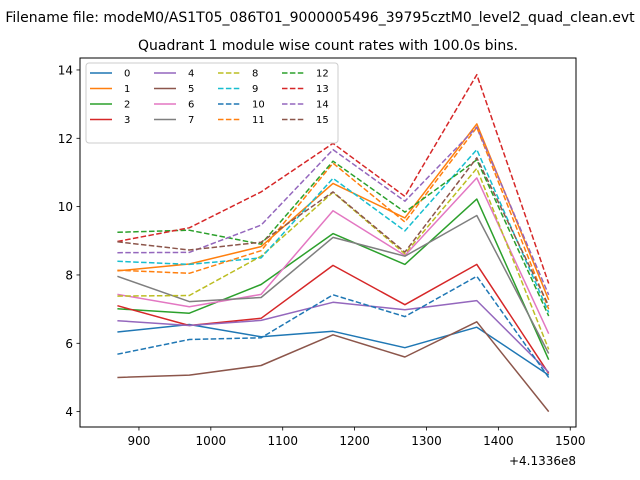  Describe the element at coordinates (191, 74) in the screenshot. I see `legend-label-4: 4` at that location.